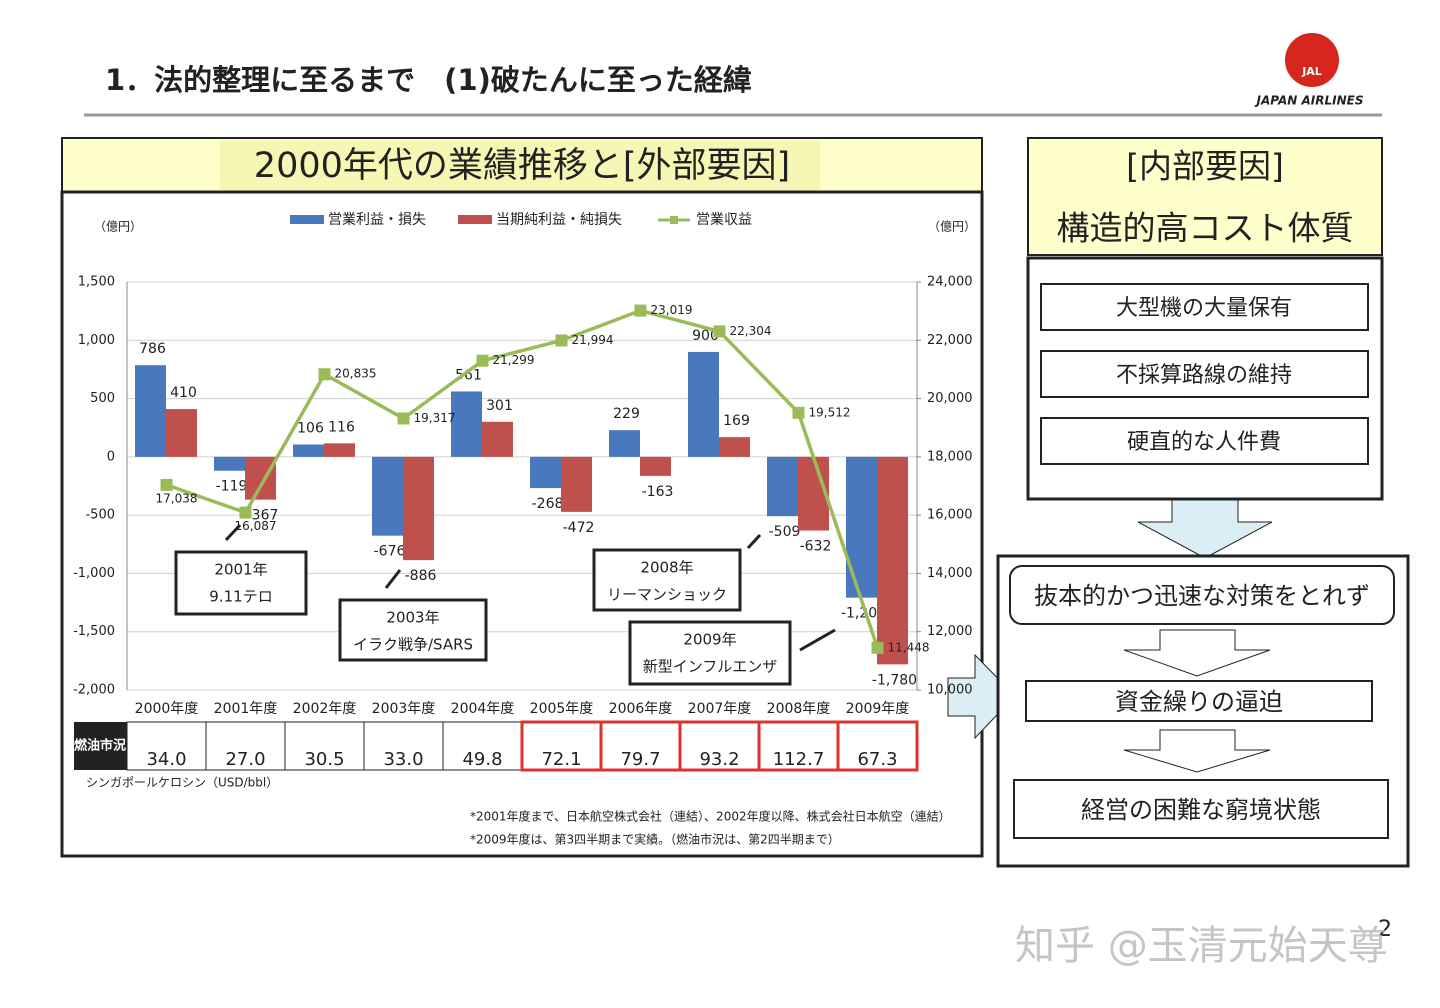 This screenshot has height=1008, width=1440. Describe the element at coordinates (232, 487) in the screenshot. I see `data-label: -119` at that location.